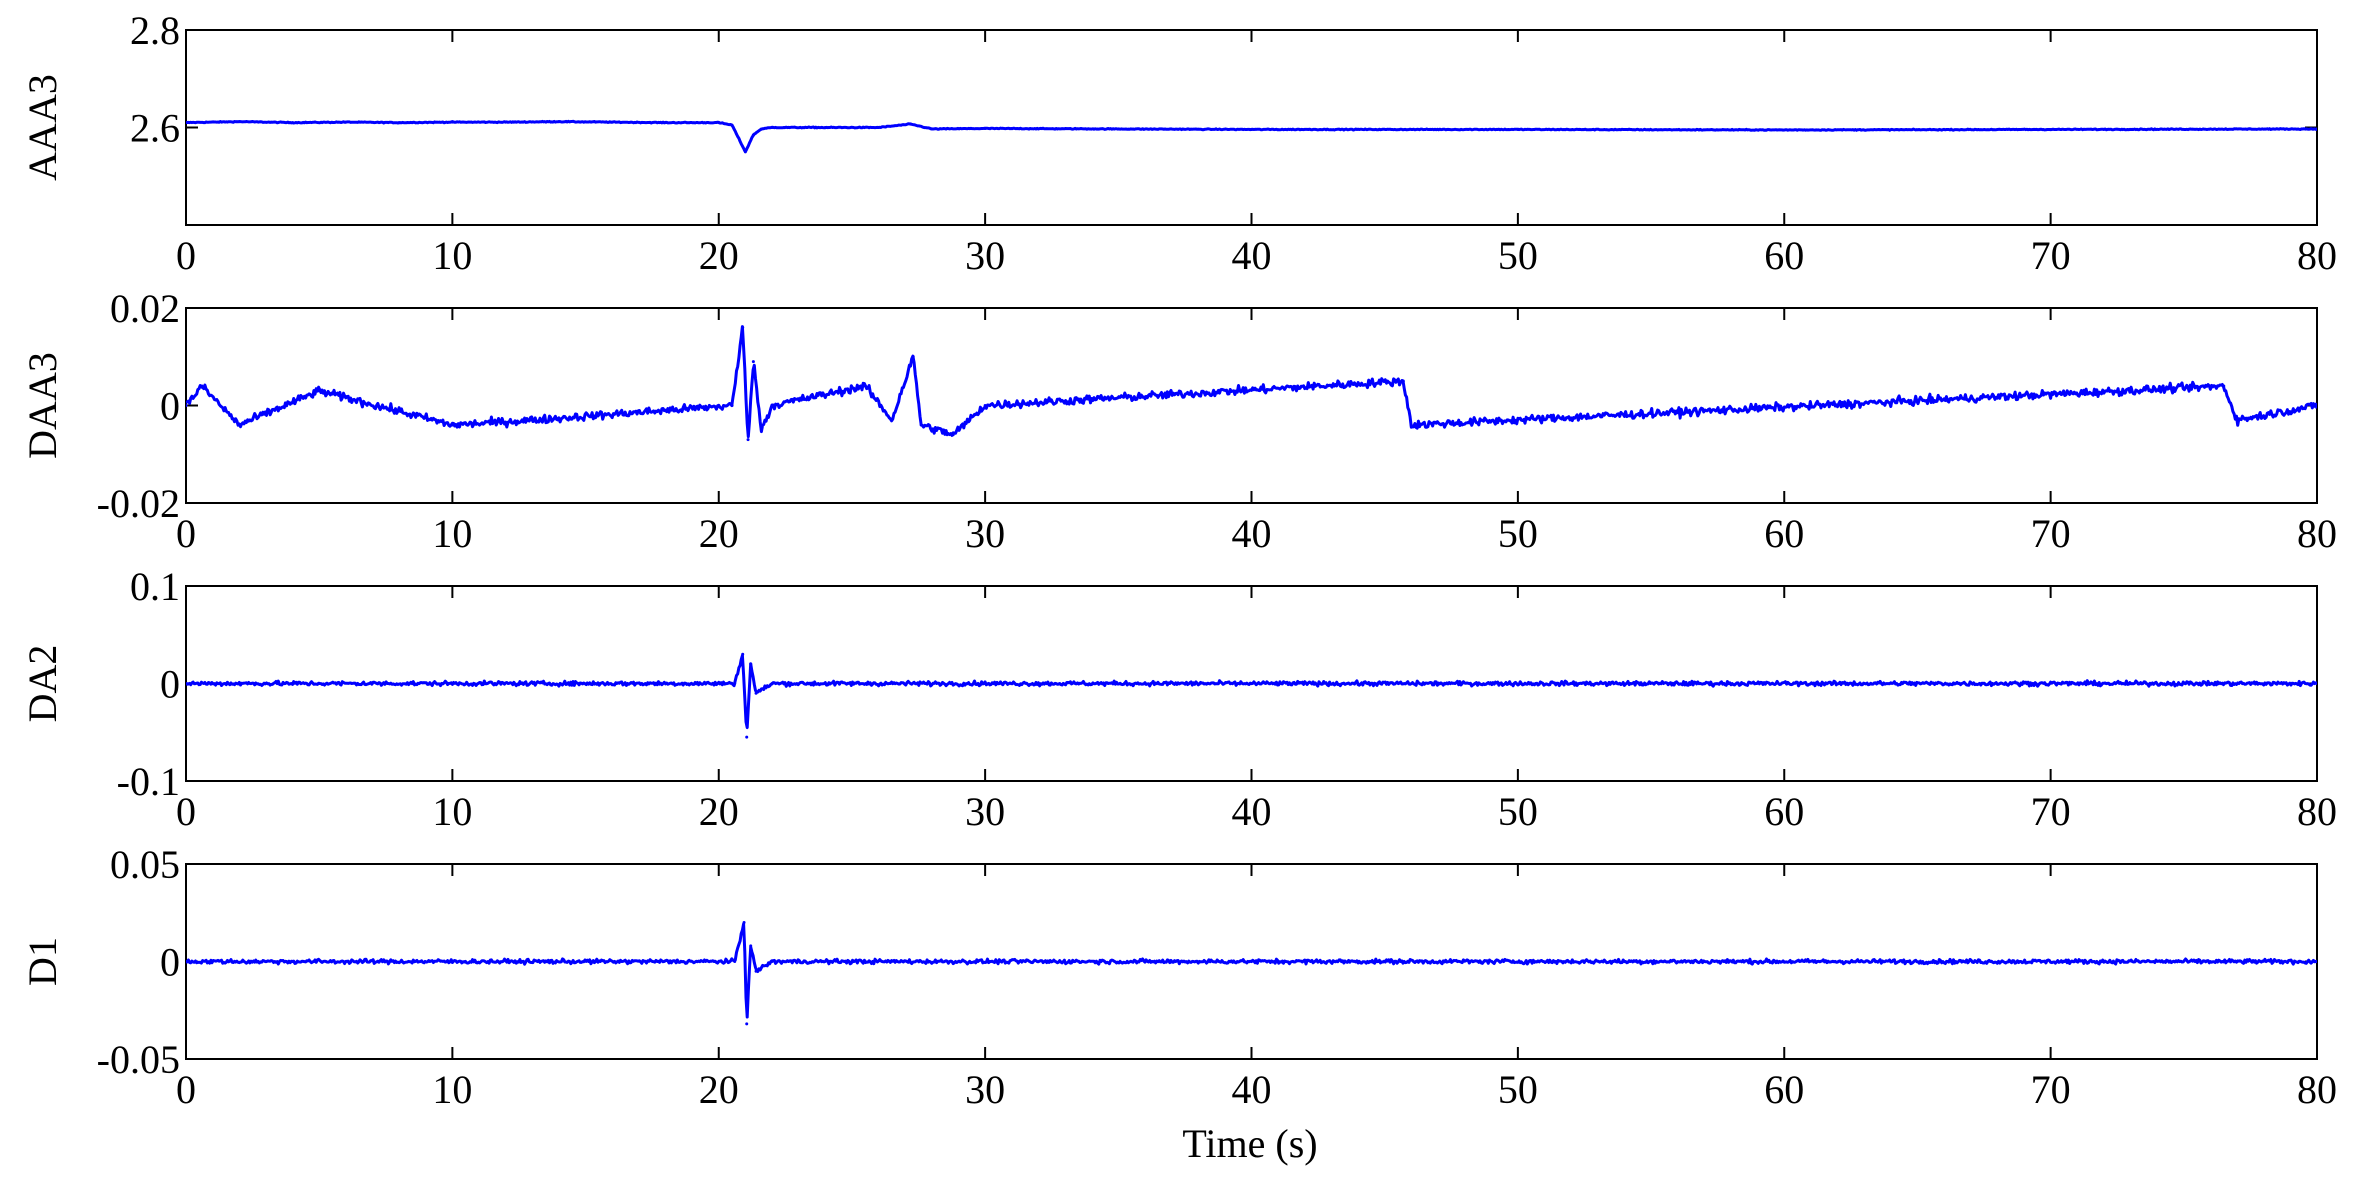 This screenshot has height=1187, width=2360. What do you see at coordinates (42, 961) in the screenshot?
I see `y-axis-label: D1` at bounding box center [42, 961].